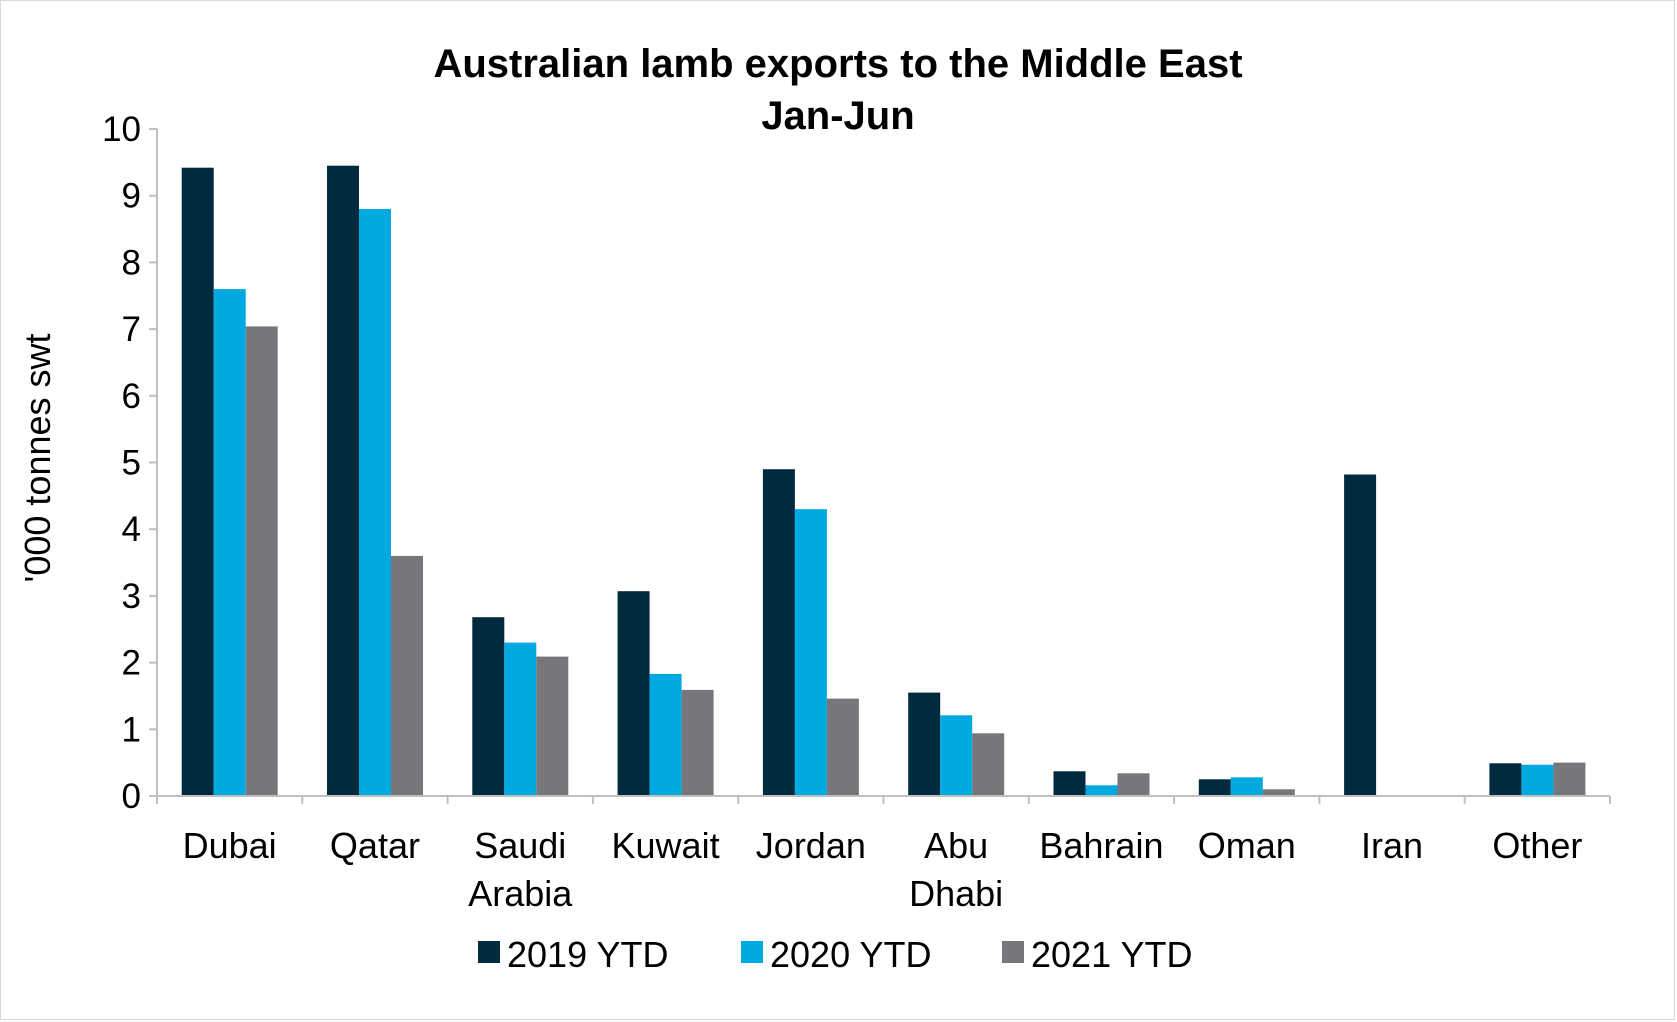  What do you see at coordinates (229, 542) in the screenshot?
I see `bar-dubai-2020-ytd` at bounding box center [229, 542].